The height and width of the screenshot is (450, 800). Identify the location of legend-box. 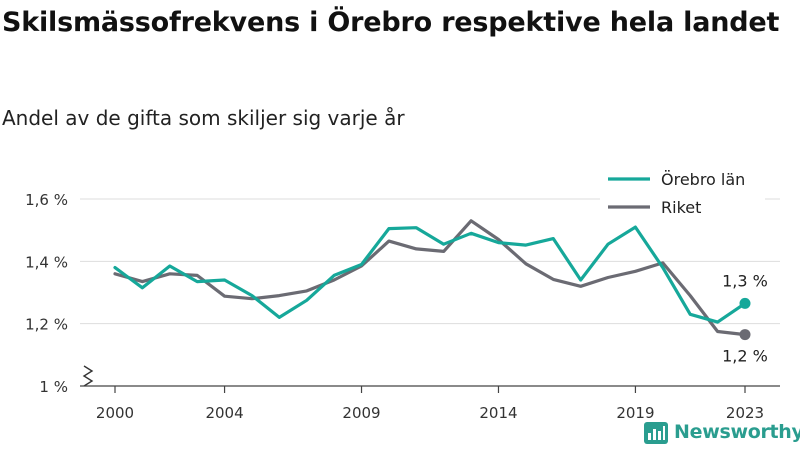
(682, 192).